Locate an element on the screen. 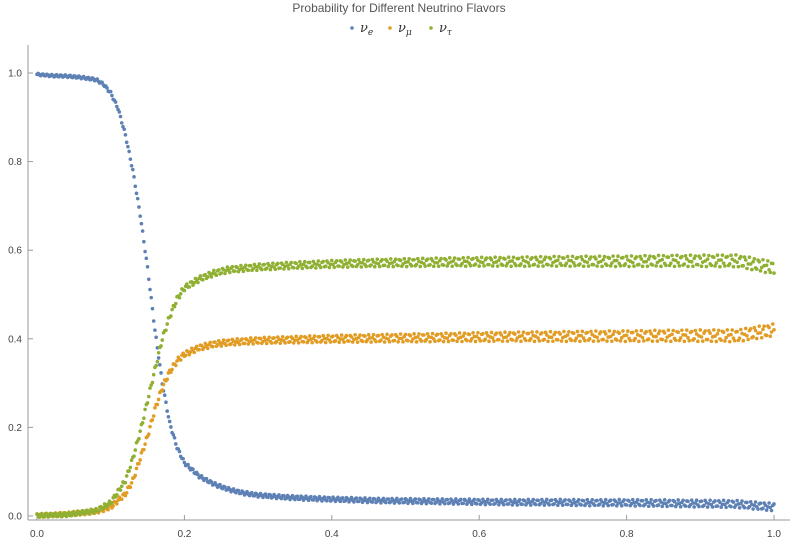 The height and width of the screenshot is (544, 800). legend-label-base: ν is located at coordinates (402, 28).